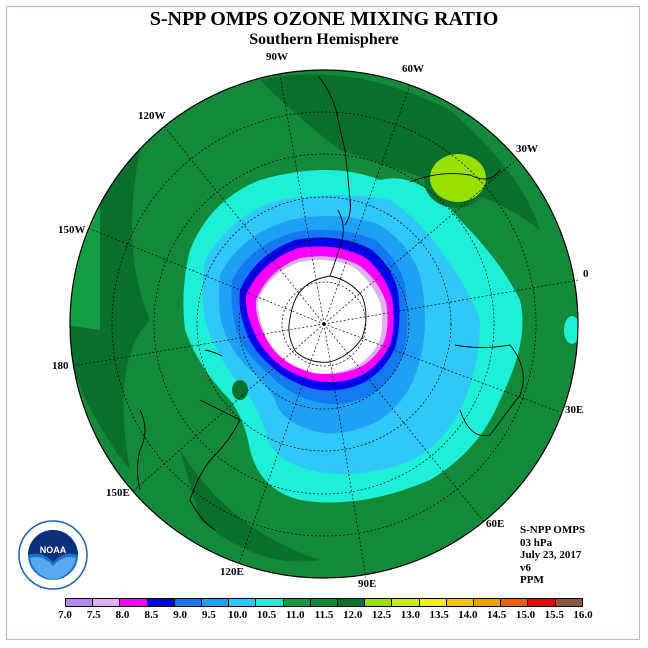  What do you see at coordinates (238, 615) in the screenshot?
I see `colorbar-tick-label: 10.0` at bounding box center [238, 615].